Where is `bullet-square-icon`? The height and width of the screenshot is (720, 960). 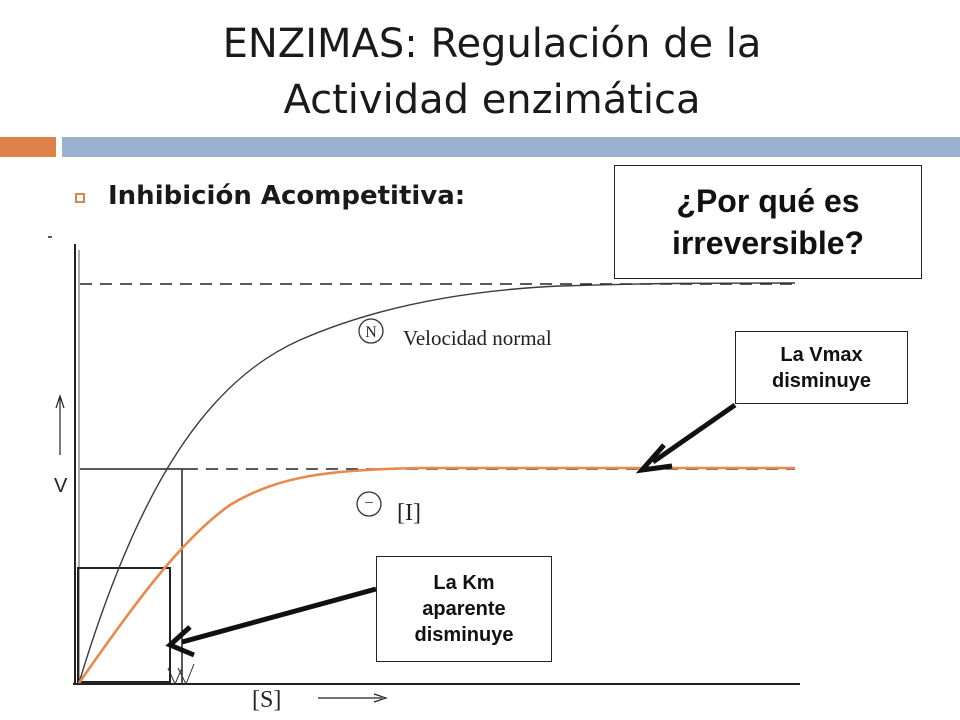
bullet-square-icon is located at coordinates (80, 198).